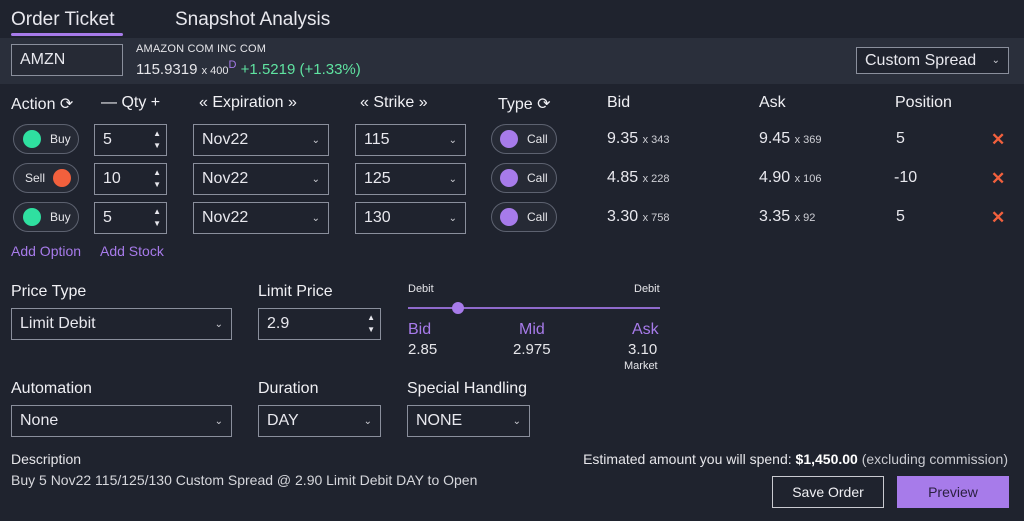  Describe the element at coordinates (532, 349) in the screenshot. I see `slider-mid-value: 2.975` at that location.